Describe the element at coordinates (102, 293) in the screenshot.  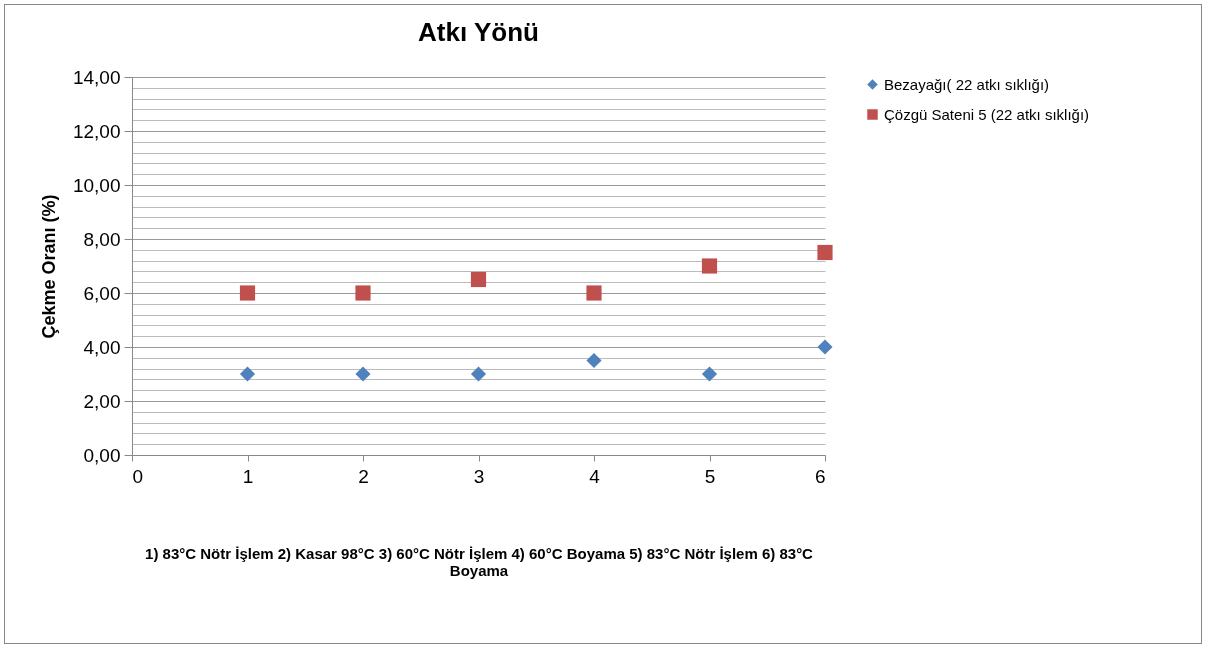
I see `y-tick-label: 6,00` at that location.